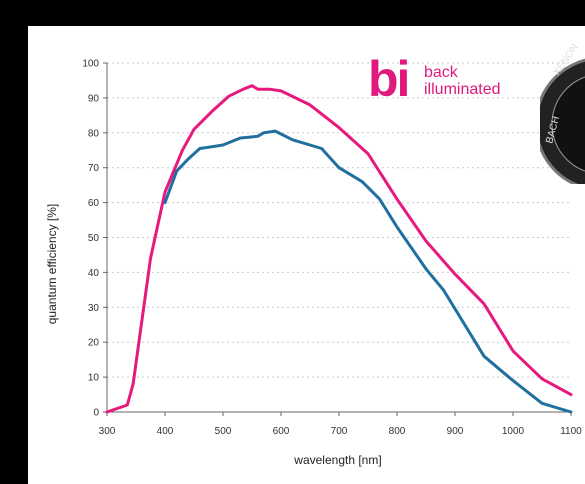 Image resolution: width=585 pixels, height=484 pixels. What do you see at coordinates (96, 413) in the screenshot?
I see `y-tick-label: 0` at bounding box center [96, 413].